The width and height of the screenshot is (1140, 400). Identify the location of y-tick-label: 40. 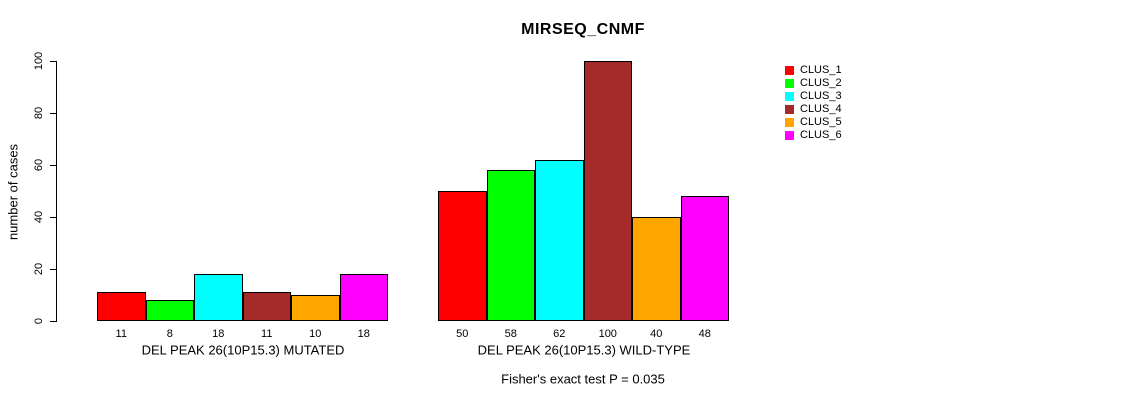
(39, 217).